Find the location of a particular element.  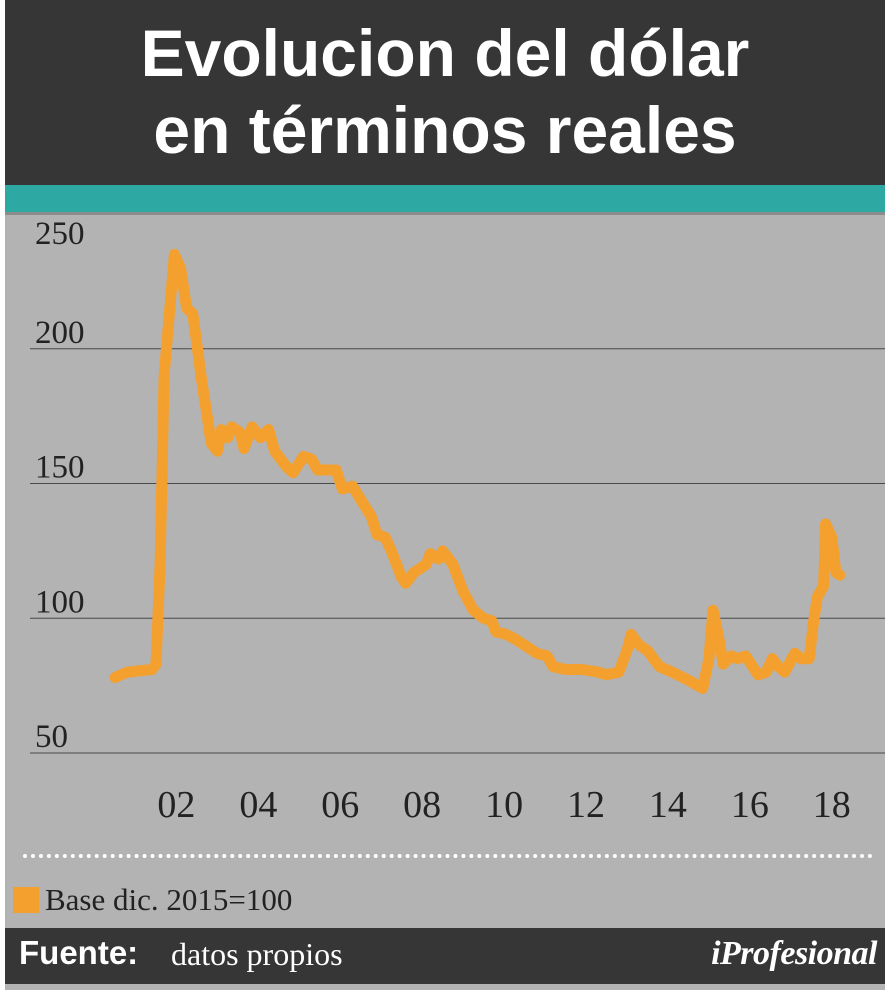

y-tick-label: 50 is located at coordinates (51, 737).